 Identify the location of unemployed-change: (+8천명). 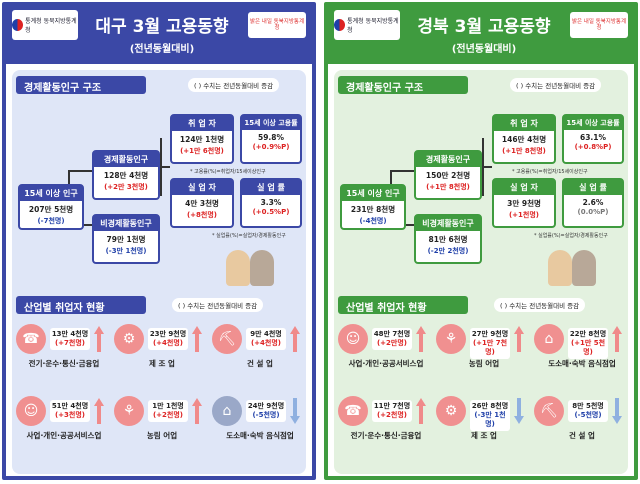
(201, 215).